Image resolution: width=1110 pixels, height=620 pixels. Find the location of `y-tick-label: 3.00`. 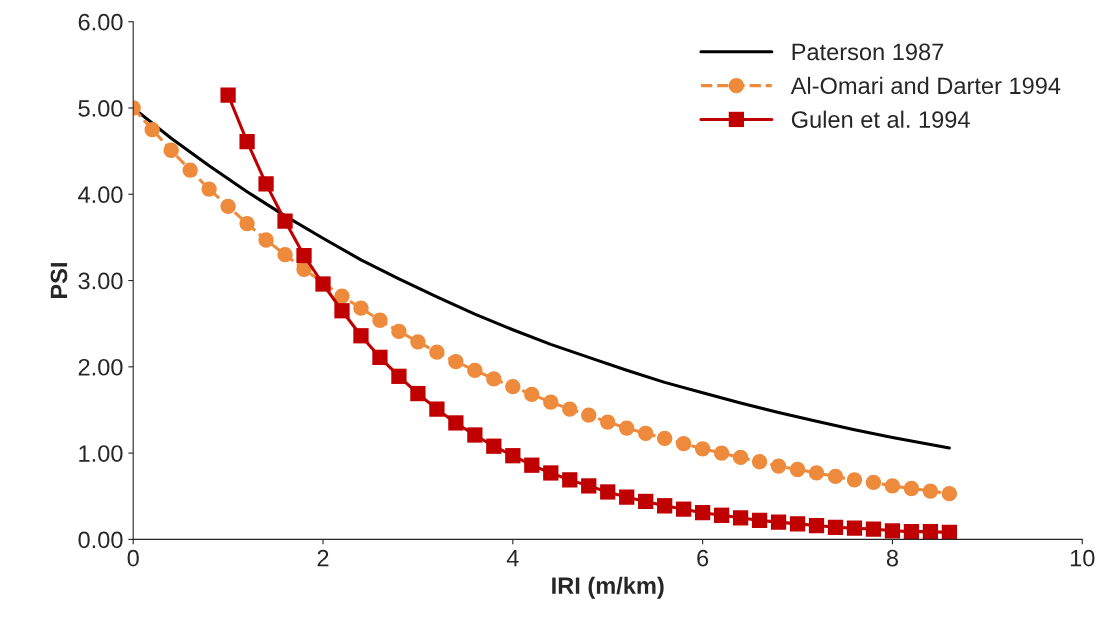

y-tick-label: 3.00 is located at coordinates (100, 281).